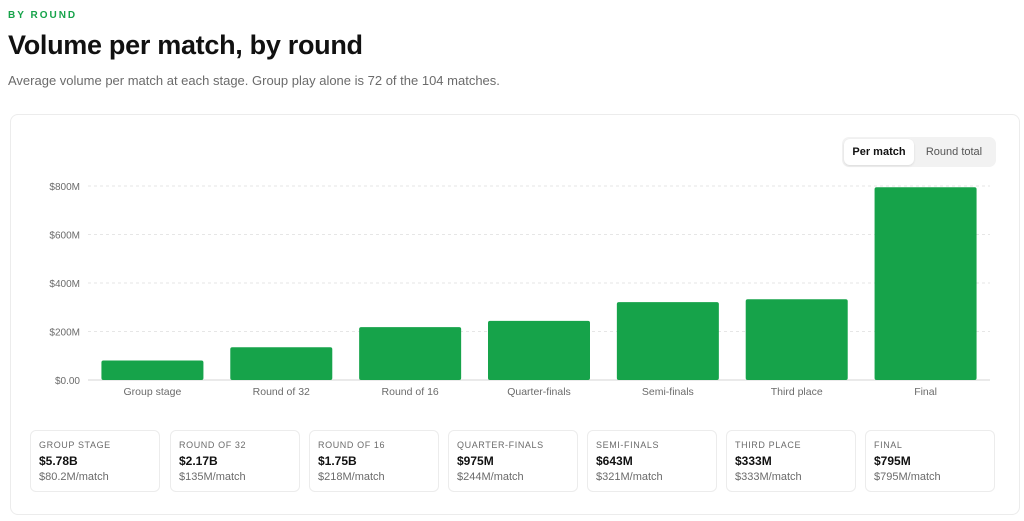  Describe the element at coordinates (500, 445) in the screenshot. I see `stat-label: QUARTER-FINALS` at that location.